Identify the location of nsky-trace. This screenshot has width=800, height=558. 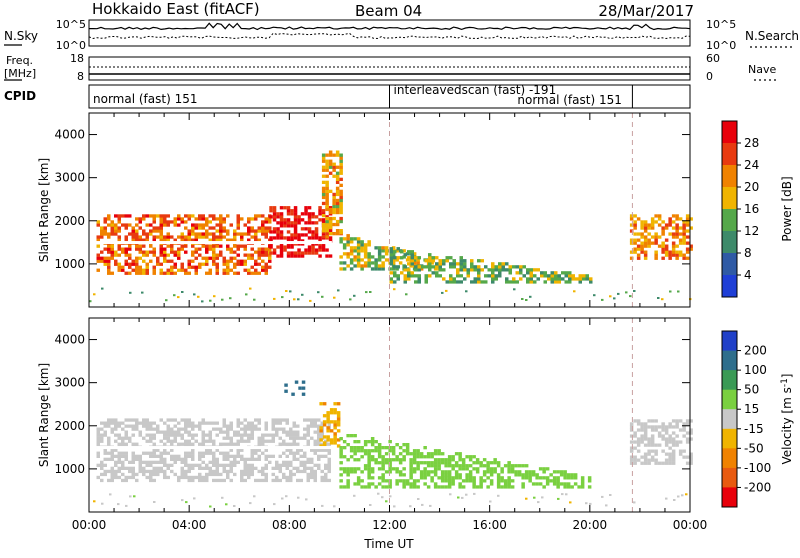
(390, 26).